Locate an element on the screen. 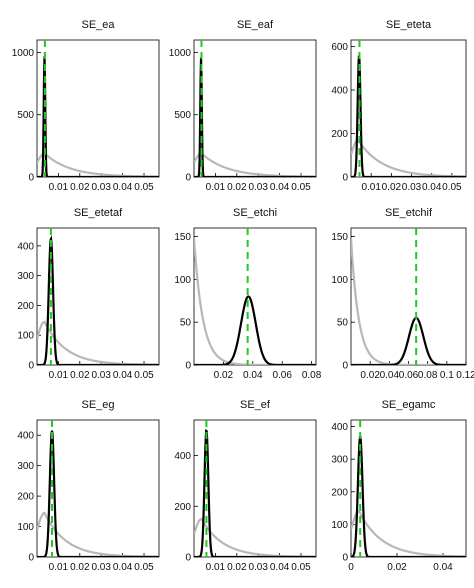 This screenshot has height=588, width=474. x-tick-label: 0.08 is located at coordinates (428, 375).